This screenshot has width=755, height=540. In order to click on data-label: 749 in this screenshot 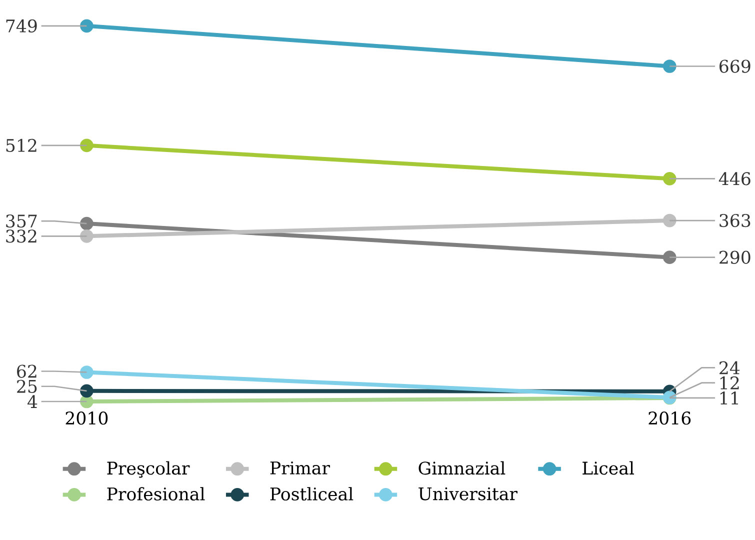, I will do `click(21, 26)`.